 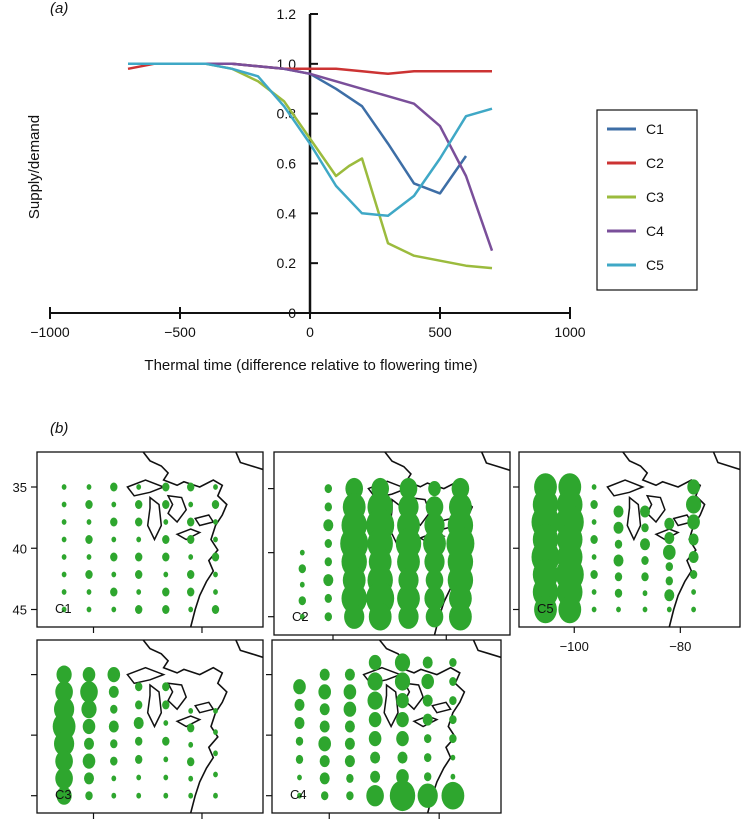 I want to click on map-panel-c2: C2, so click(x=389, y=546).